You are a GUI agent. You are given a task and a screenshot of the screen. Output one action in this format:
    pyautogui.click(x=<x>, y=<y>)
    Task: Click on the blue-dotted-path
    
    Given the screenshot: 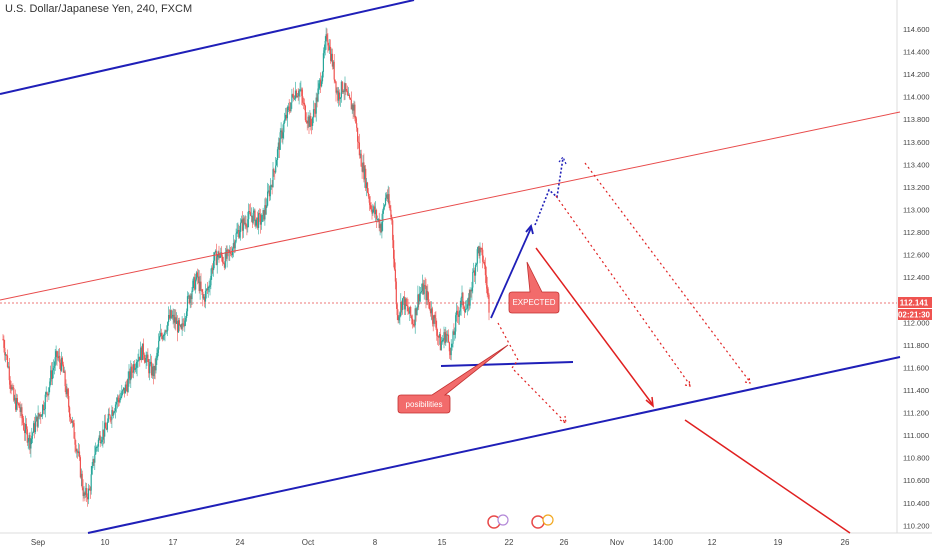 What is the action you would take?
    pyautogui.click(x=549, y=191)
    